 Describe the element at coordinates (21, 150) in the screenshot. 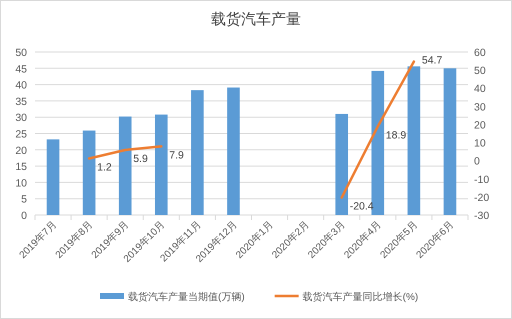

I see `y-tick-label: 20` at that location.